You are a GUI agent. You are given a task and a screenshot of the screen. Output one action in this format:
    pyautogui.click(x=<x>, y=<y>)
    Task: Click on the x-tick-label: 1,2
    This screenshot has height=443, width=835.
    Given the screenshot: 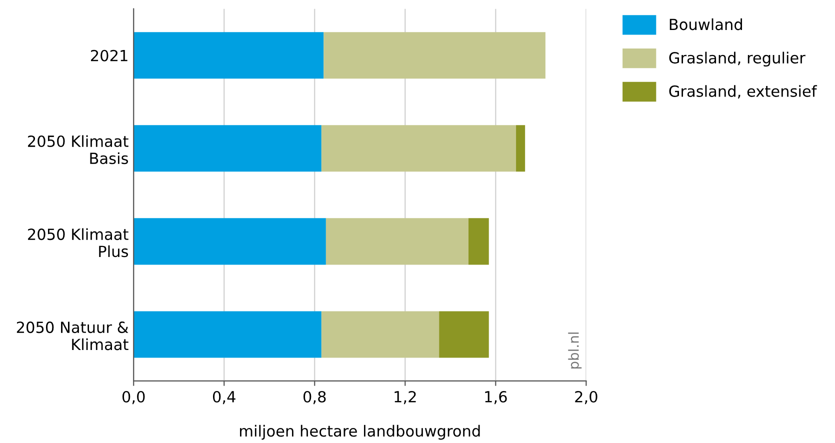 What is the action you would take?
    pyautogui.click(x=405, y=397)
    